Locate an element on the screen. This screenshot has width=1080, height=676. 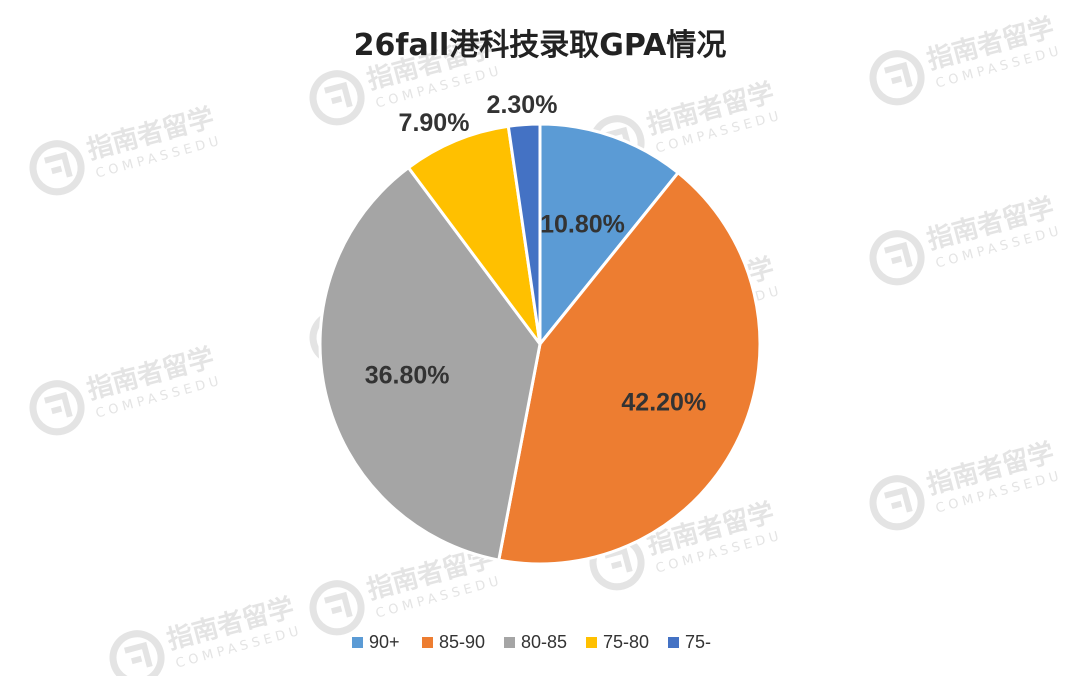
legend-item: 80-85 is located at coordinates (535, 642).